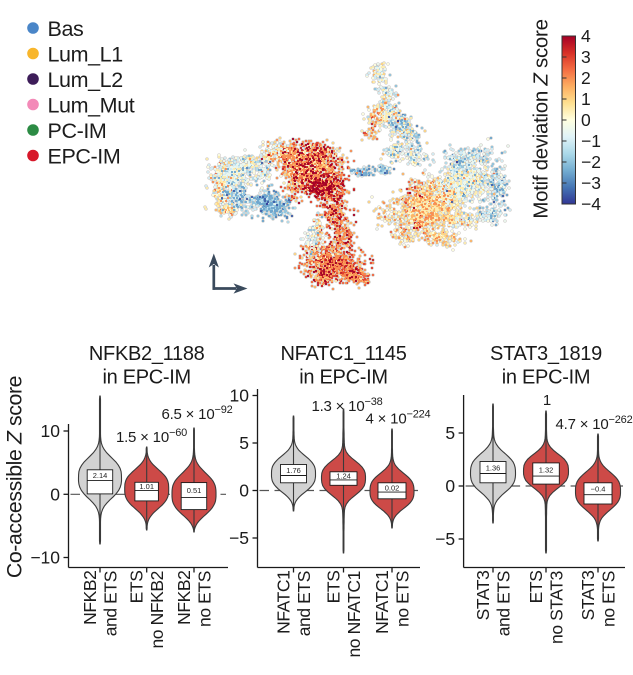 This screenshot has width=633, height=675. What do you see at coordinates (546, 354) in the screenshot?
I see `svg-text: STAT3_1819` at bounding box center [546, 354].